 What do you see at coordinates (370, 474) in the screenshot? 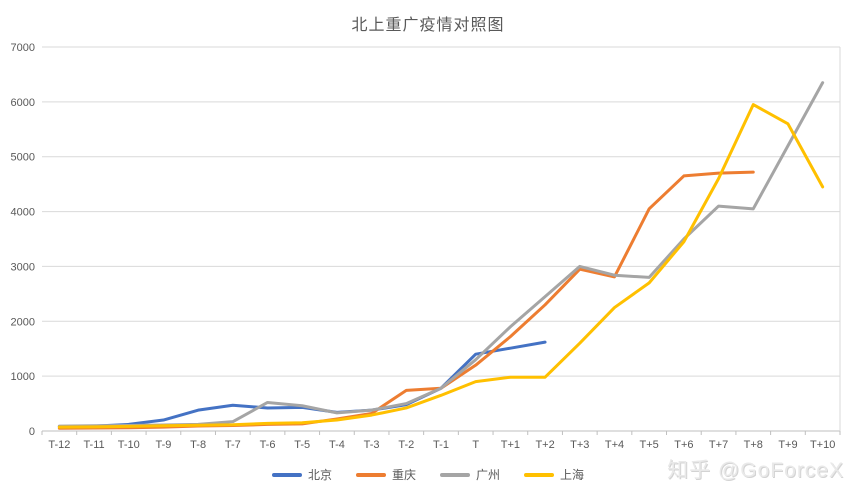
I see `legend-swatch-chongqing` at bounding box center [370, 474].